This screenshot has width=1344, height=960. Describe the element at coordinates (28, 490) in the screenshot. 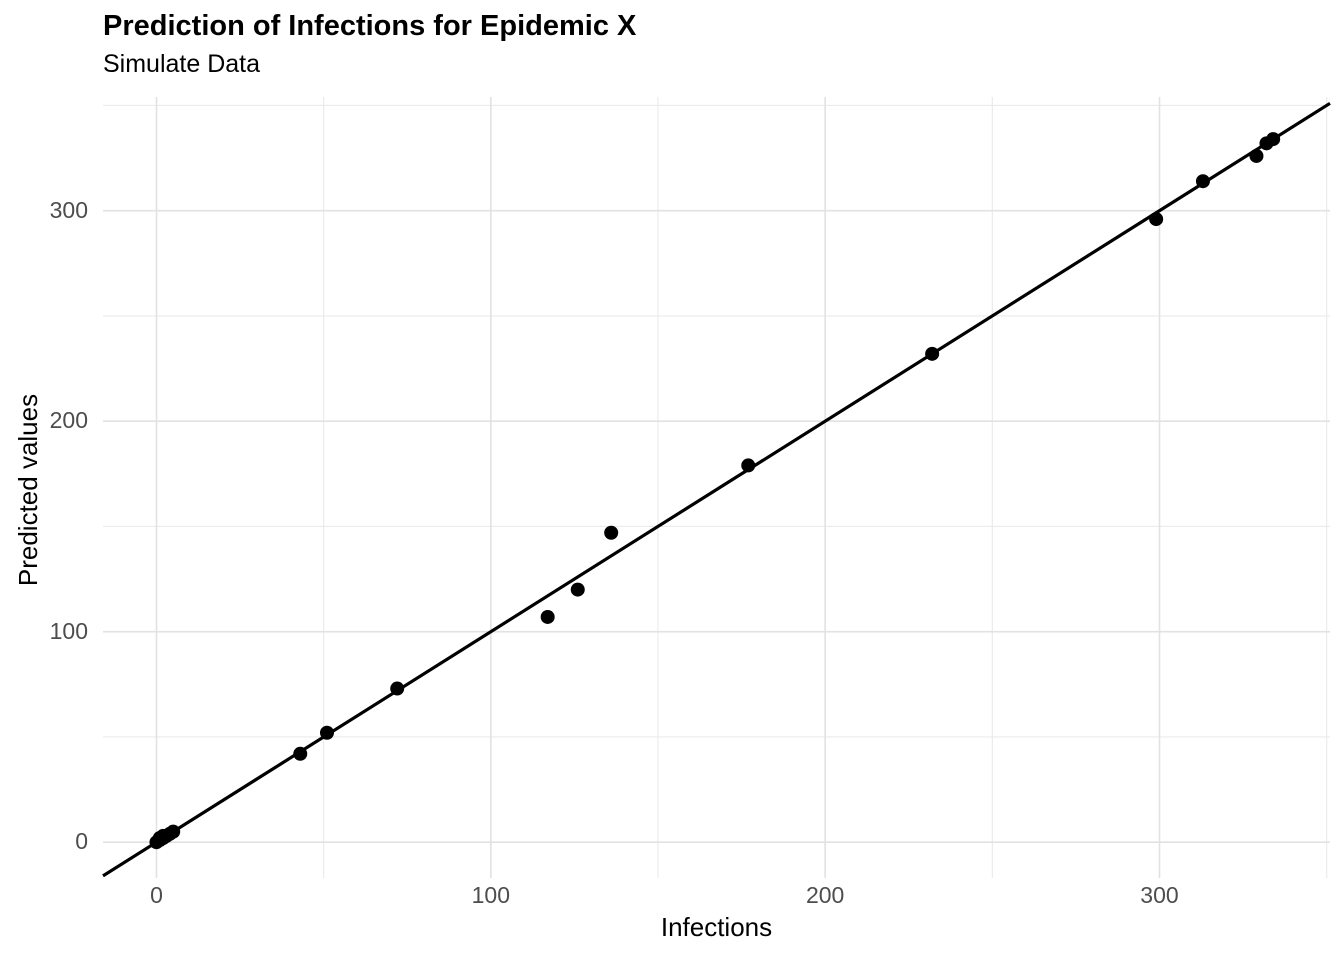

I see `y-axis-title: Predicted values` at that location.